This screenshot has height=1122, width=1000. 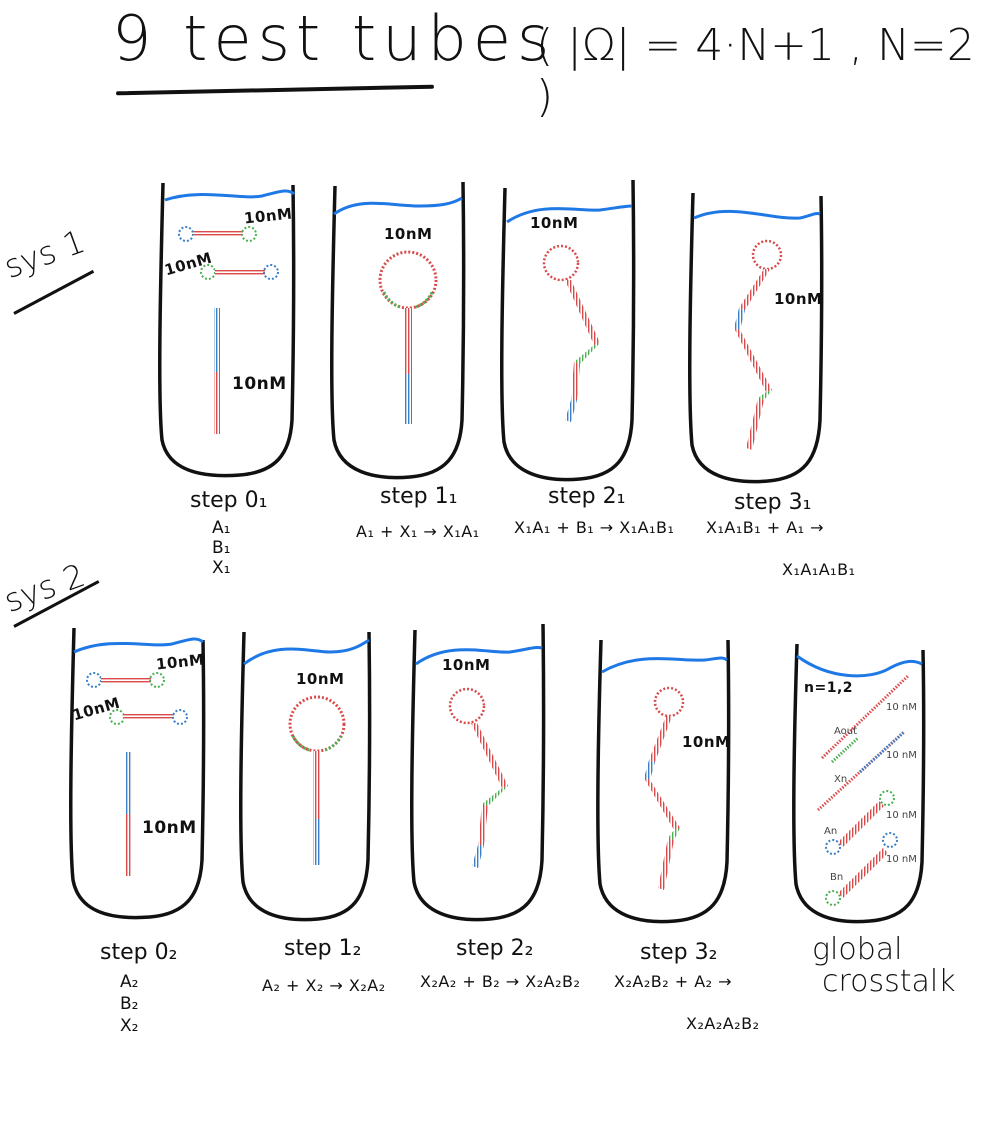 I want to click on step-species: X₁, so click(x=221, y=568).